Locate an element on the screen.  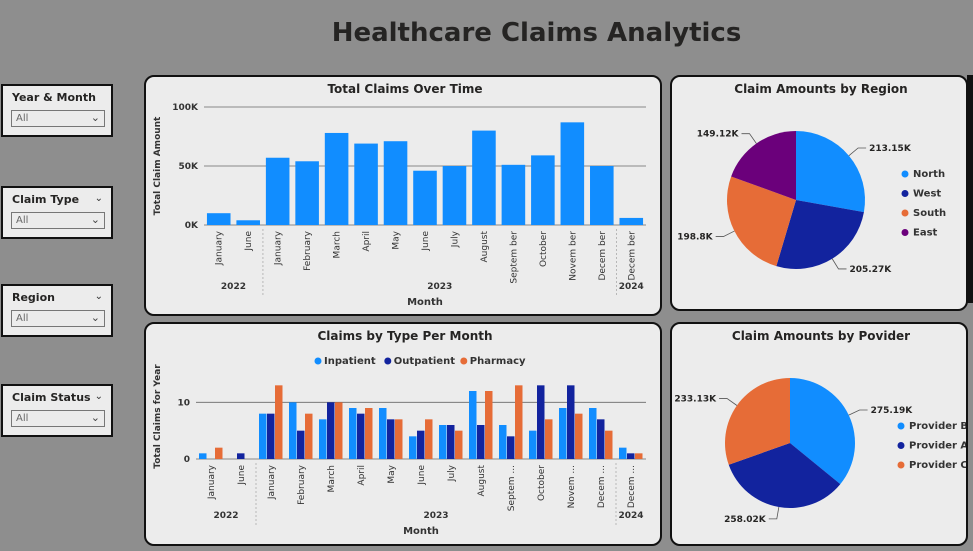
region-dropdown: All ⌄ is located at coordinates (58, 318).